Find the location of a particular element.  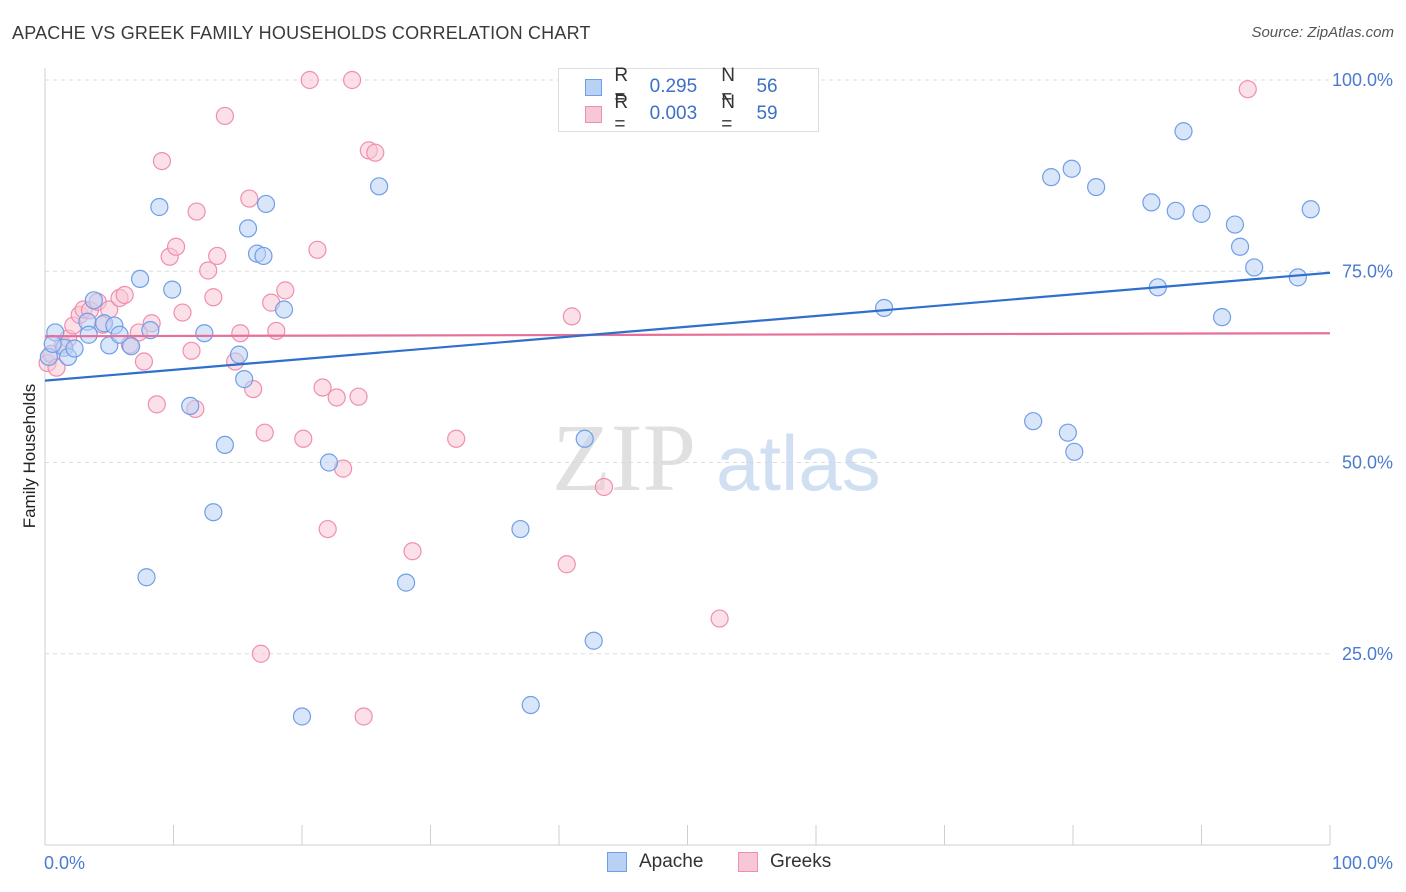

legend-n-value-apache: 56 is located at coordinates (767, 86).